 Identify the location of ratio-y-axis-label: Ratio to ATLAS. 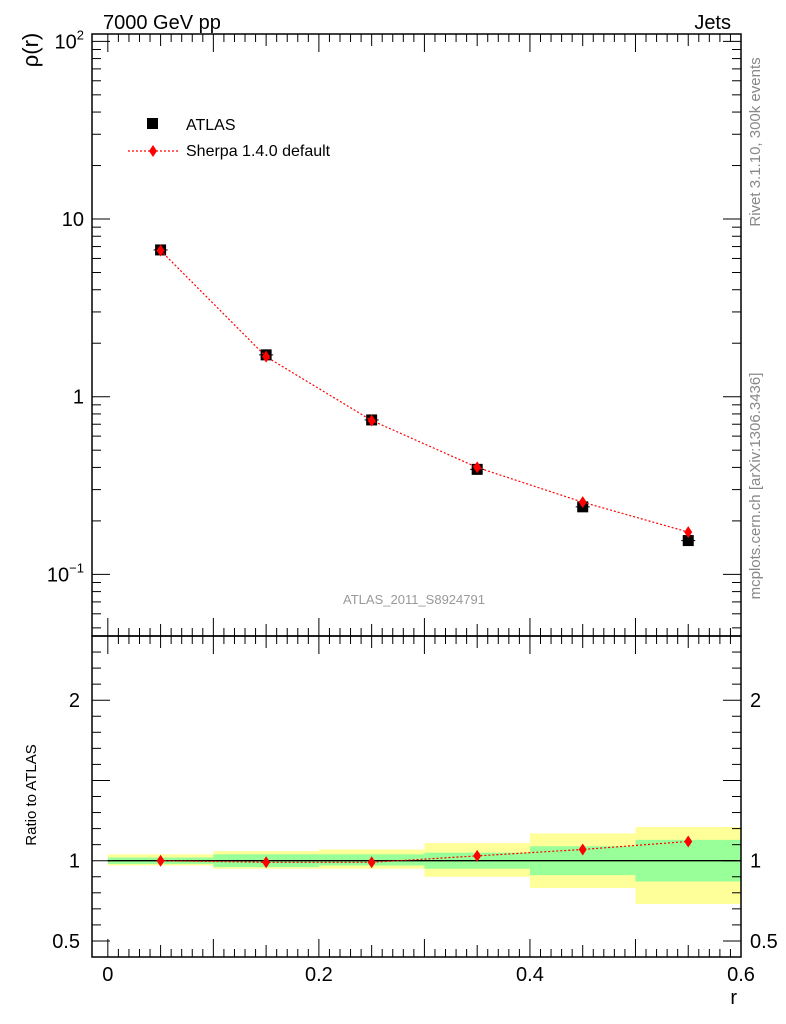
(31, 794).